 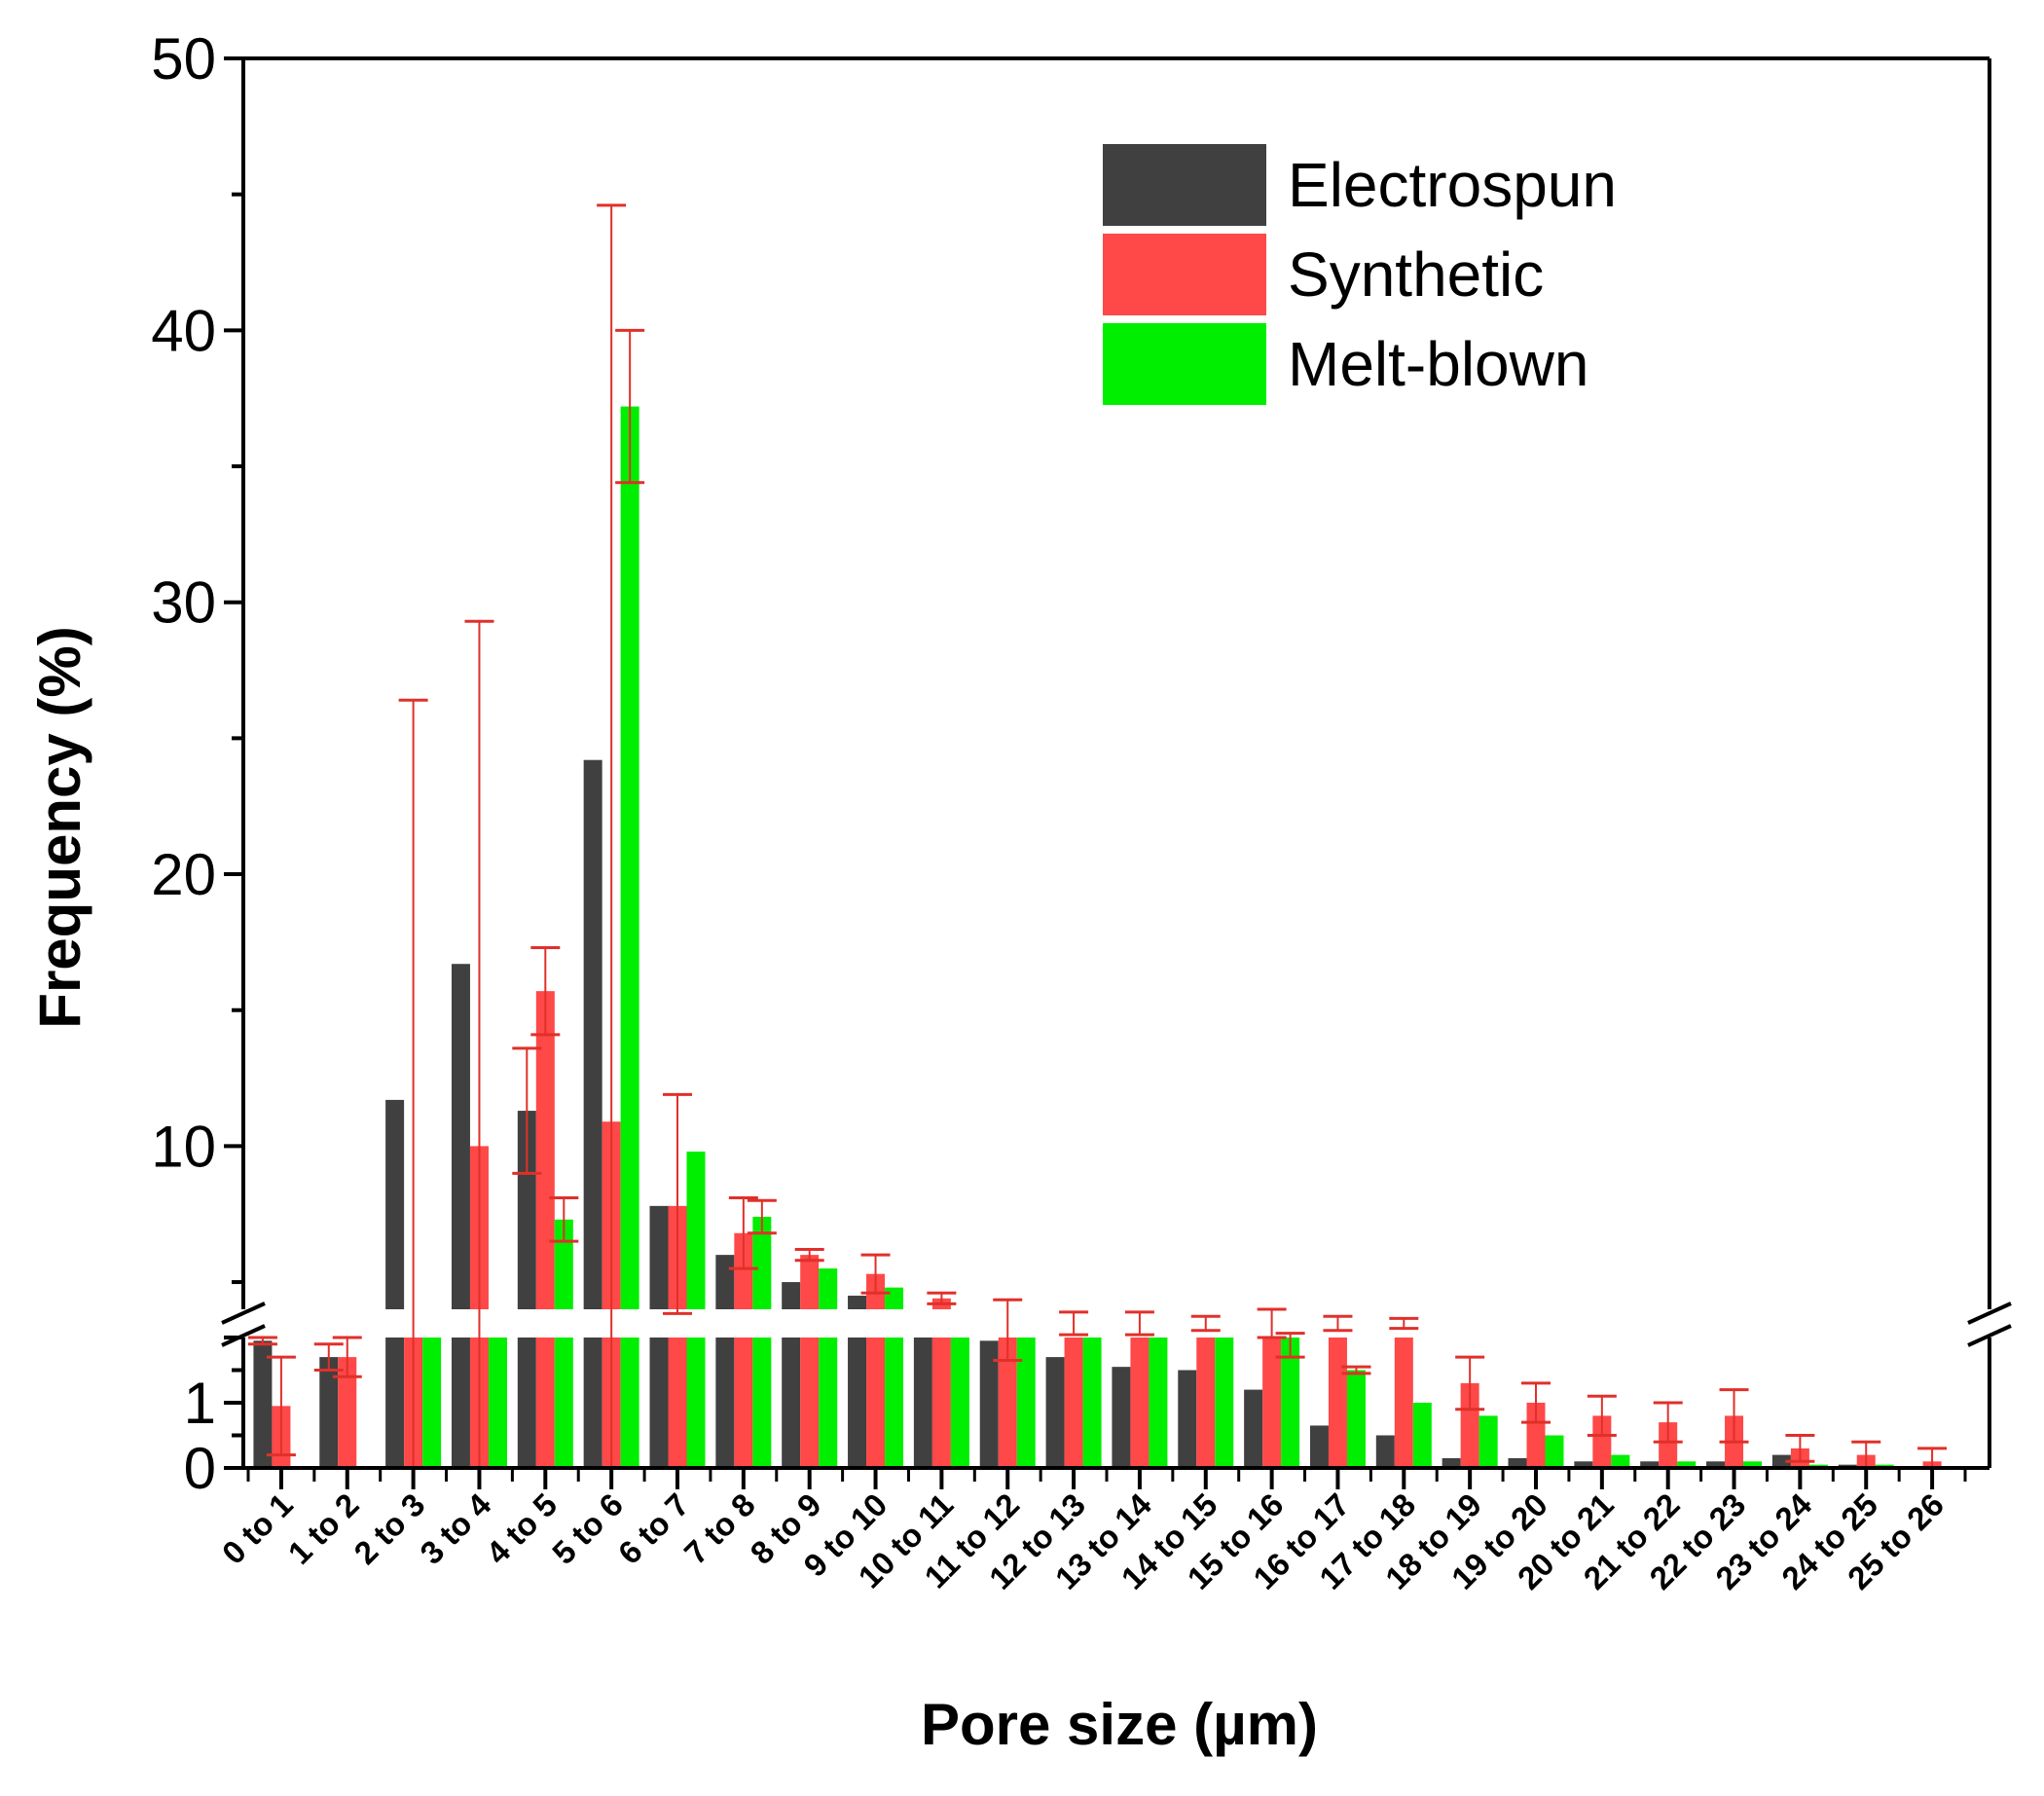 What do you see at coordinates (1453, 185) in the screenshot?
I see `legend-label: Electrospun` at bounding box center [1453, 185].